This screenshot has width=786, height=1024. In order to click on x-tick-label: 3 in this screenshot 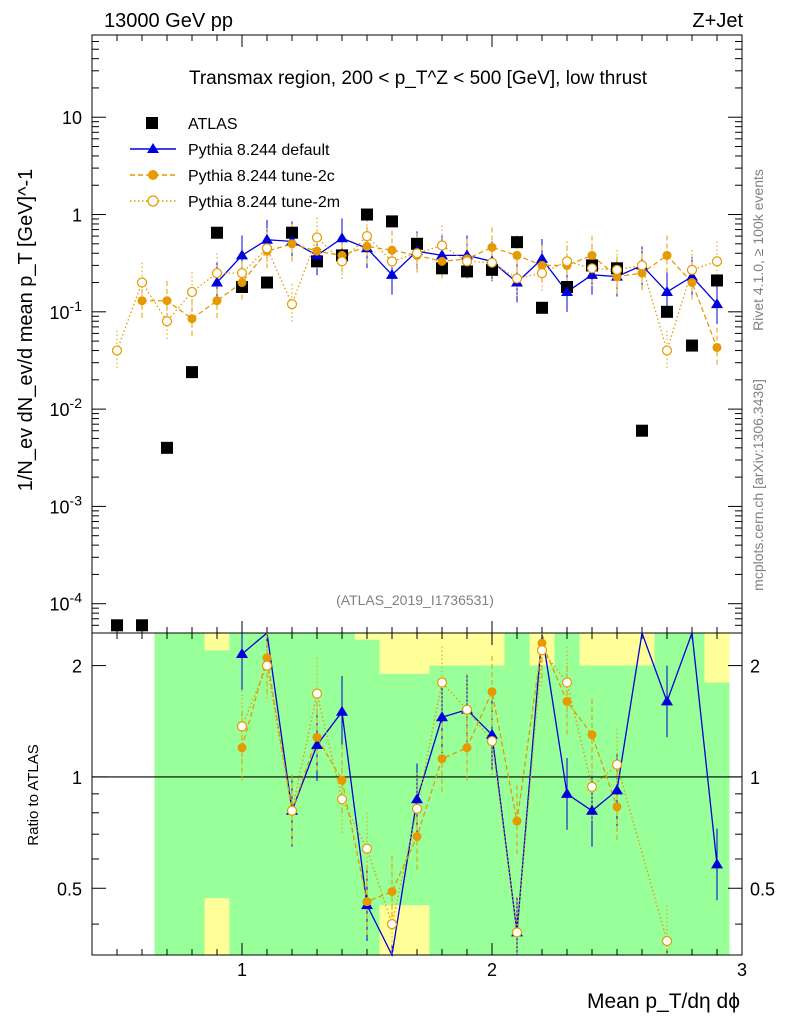, I will do `click(742, 970)`.